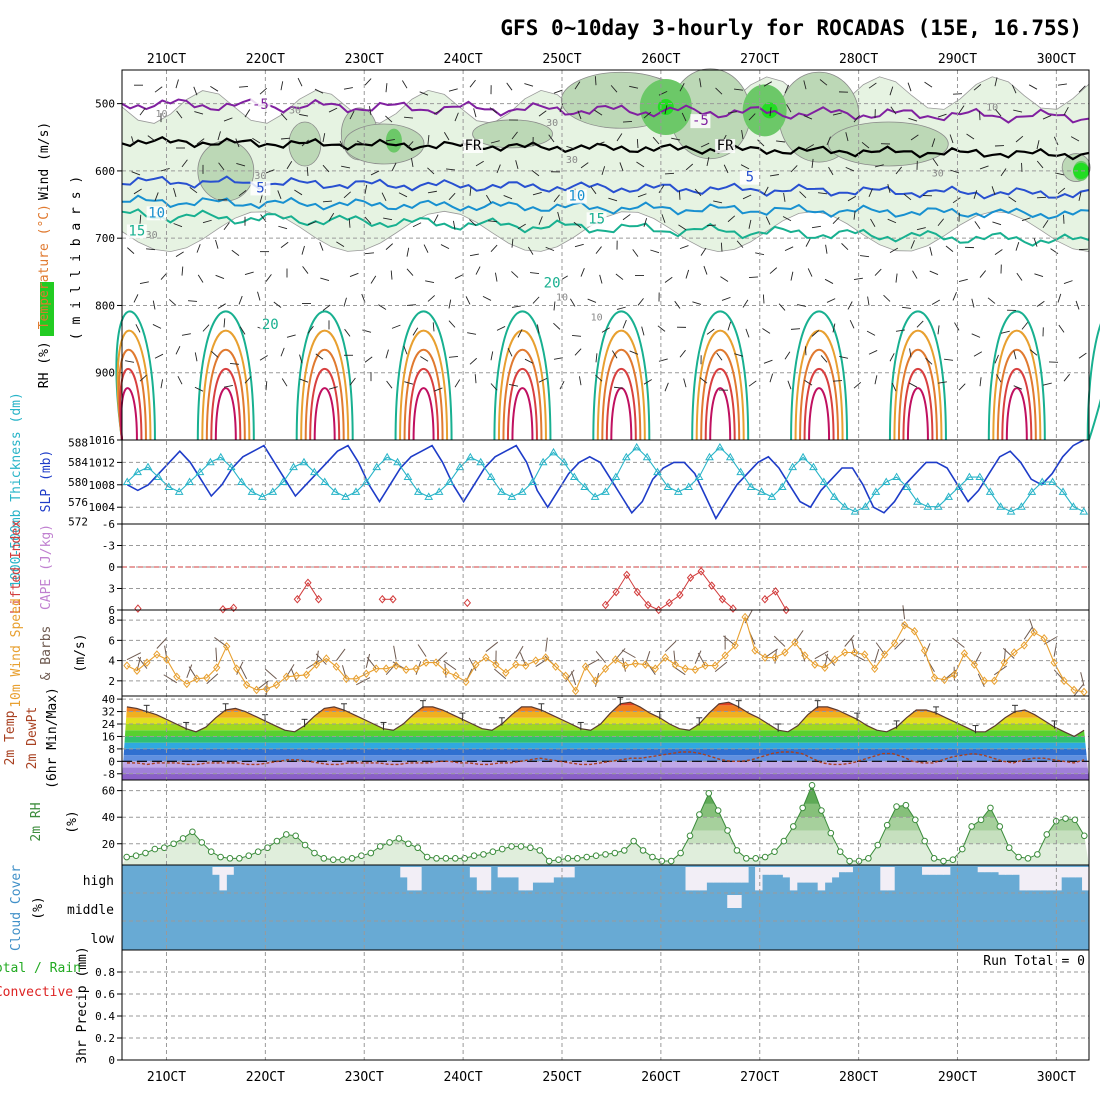 Image resolution: width=1100 pixels, height=1100 pixels. Describe the element at coordinates (605, 111) in the screenshot. I see `isotherm-minus5` at that location.